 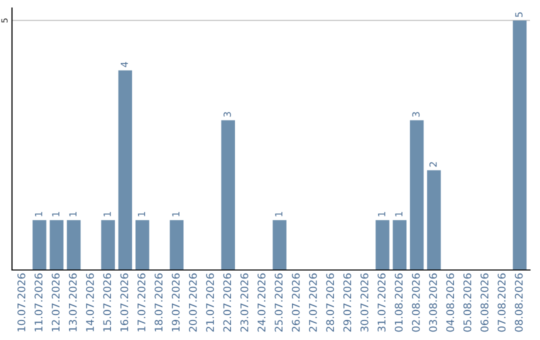 What do you see at coordinates (347, 302) in the screenshot?
I see `x-tick-label: 29.07.2026` at bounding box center [347, 302].